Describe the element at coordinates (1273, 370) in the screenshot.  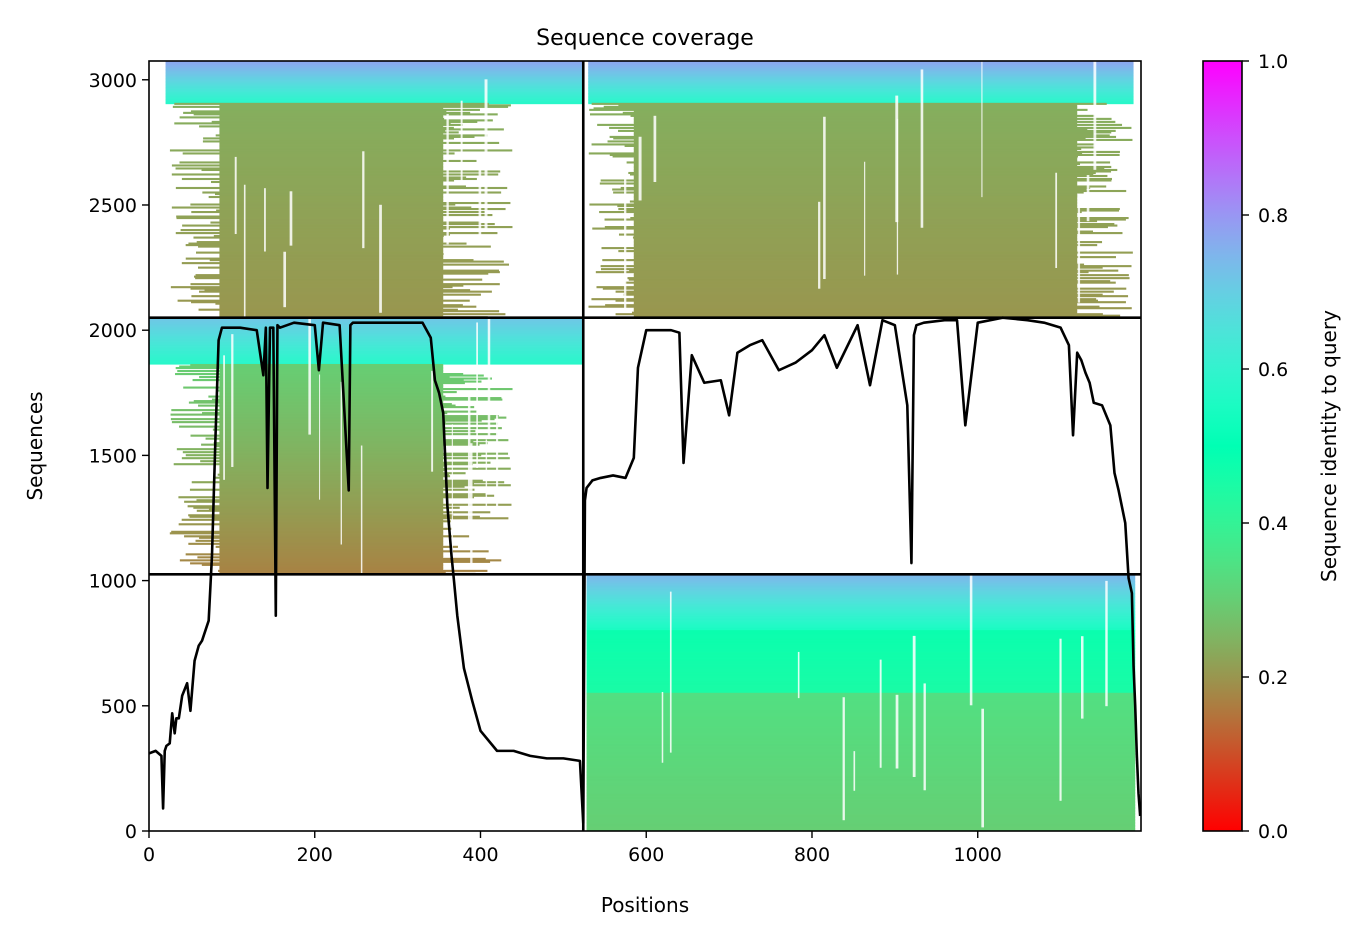
I see `colorbar-tick-label: 0.6` at that location.